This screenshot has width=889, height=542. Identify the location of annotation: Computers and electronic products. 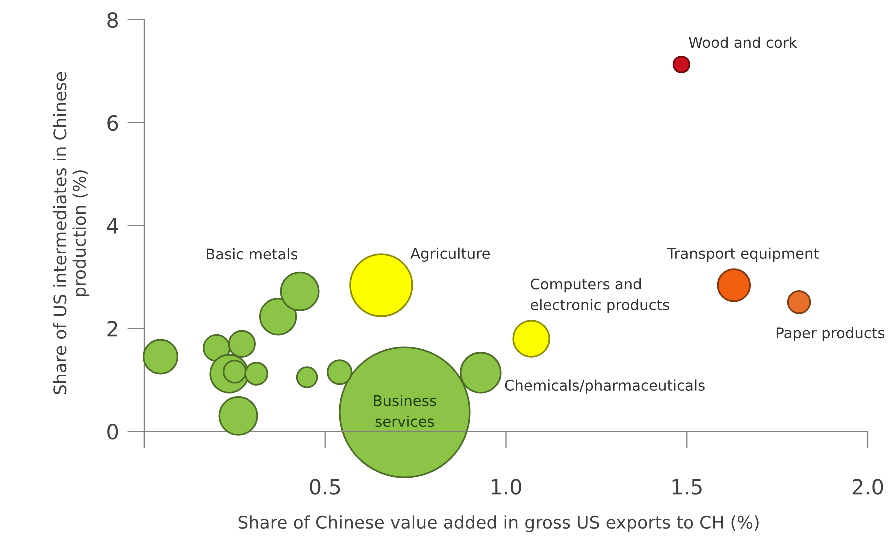
(600, 296).